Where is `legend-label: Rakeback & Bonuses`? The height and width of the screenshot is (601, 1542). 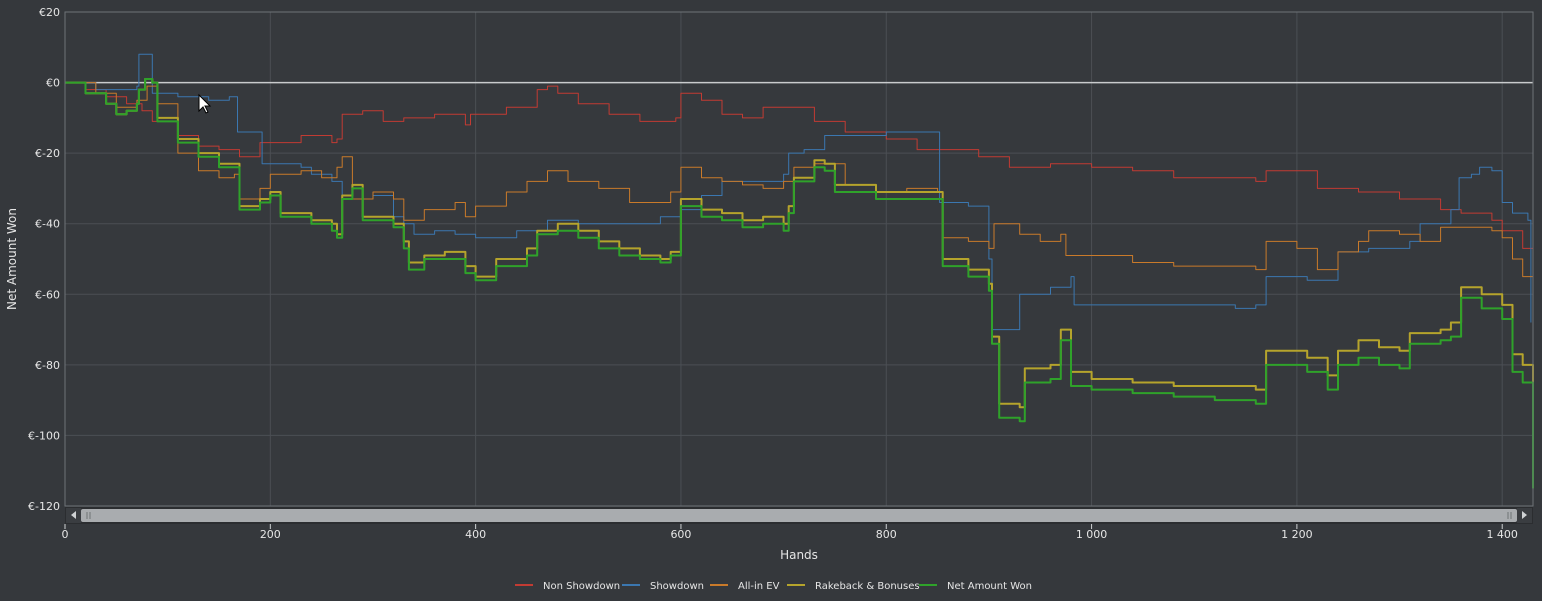
legend-label: Rakeback & Bonuses is located at coordinates (867, 586).